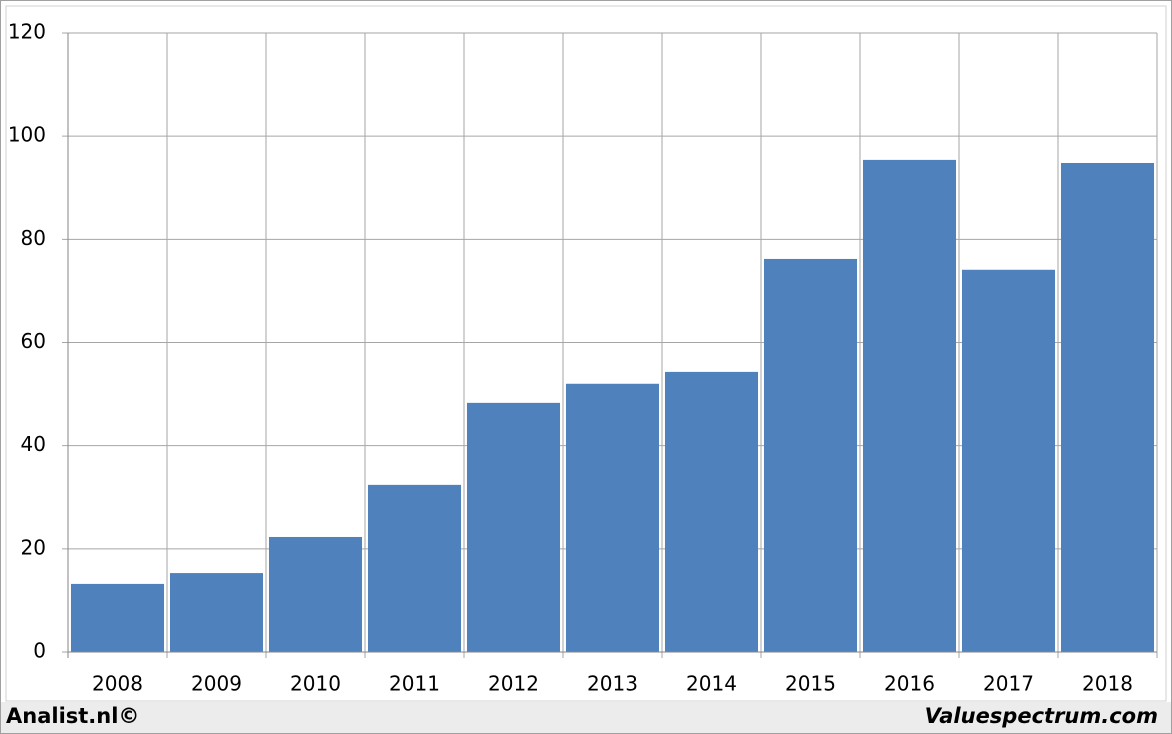  What do you see at coordinates (33, 547) in the screenshot?
I see `y-tick-label: 20` at bounding box center [33, 547].